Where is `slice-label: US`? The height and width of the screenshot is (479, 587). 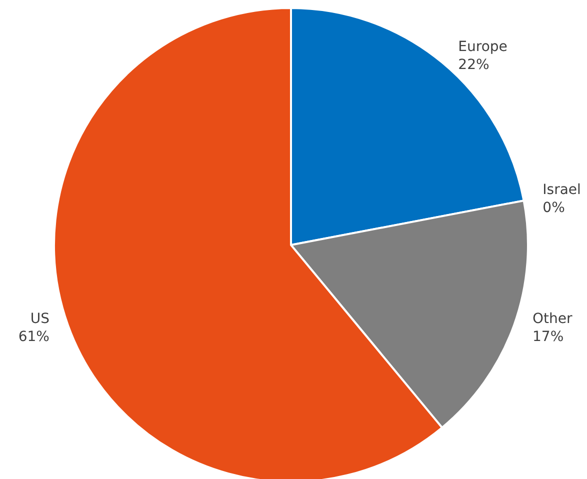
slice-label: US is located at coordinates (40, 318).